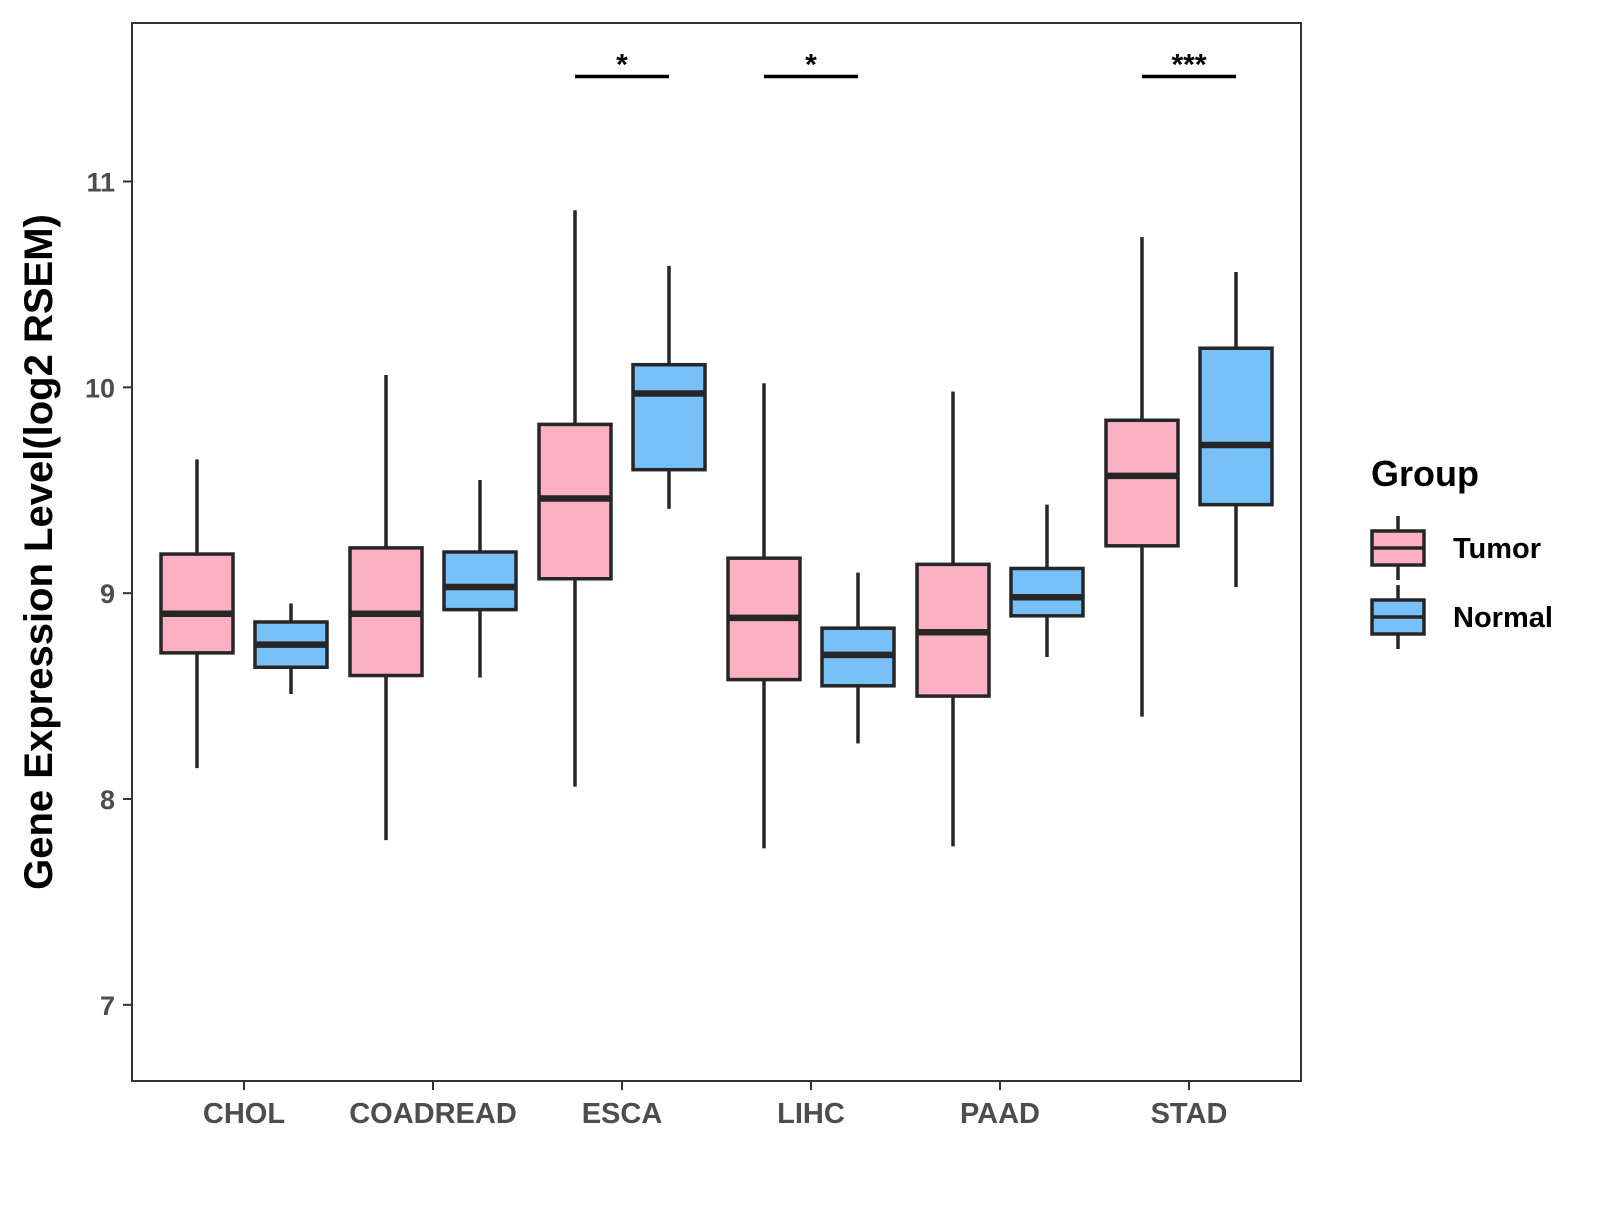  Describe the element at coordinates (100, 388) in the screenshot. I see `y-tick-label: 10` at that location.